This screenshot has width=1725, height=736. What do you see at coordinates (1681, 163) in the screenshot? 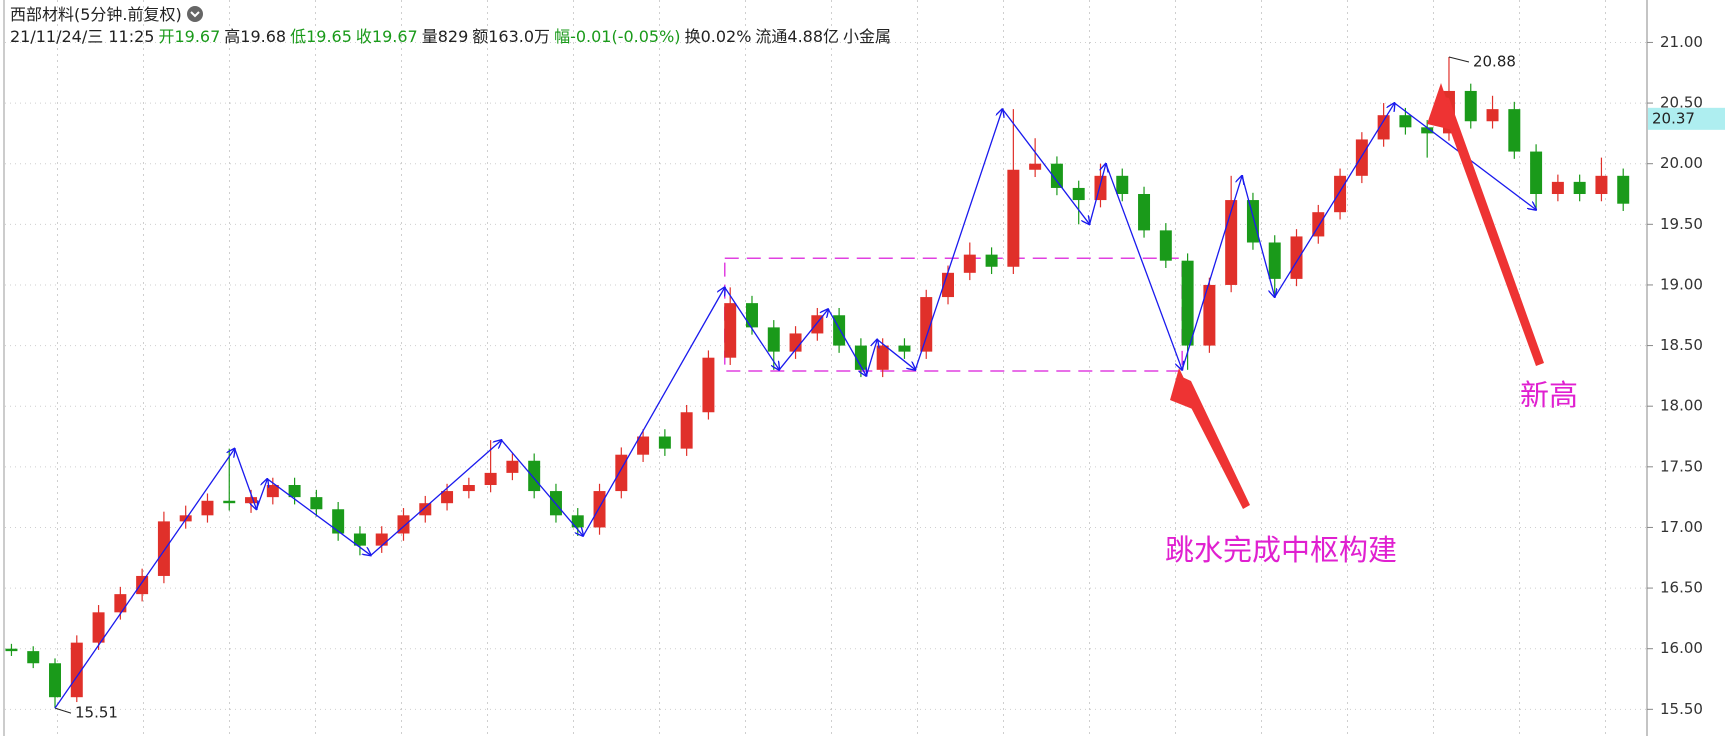
I see `y-tick-label: 20.00` at bounding box center [1681, 163].